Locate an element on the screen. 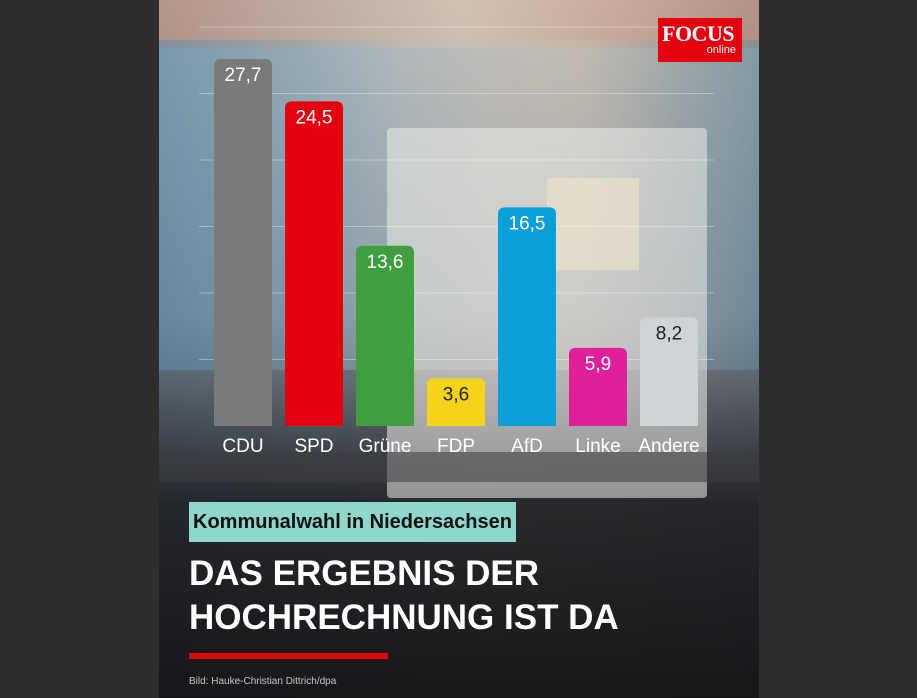 The height and width of the screenshot is (698, 917). category-label-fdp: FDP is located at coordinates (456, 446).